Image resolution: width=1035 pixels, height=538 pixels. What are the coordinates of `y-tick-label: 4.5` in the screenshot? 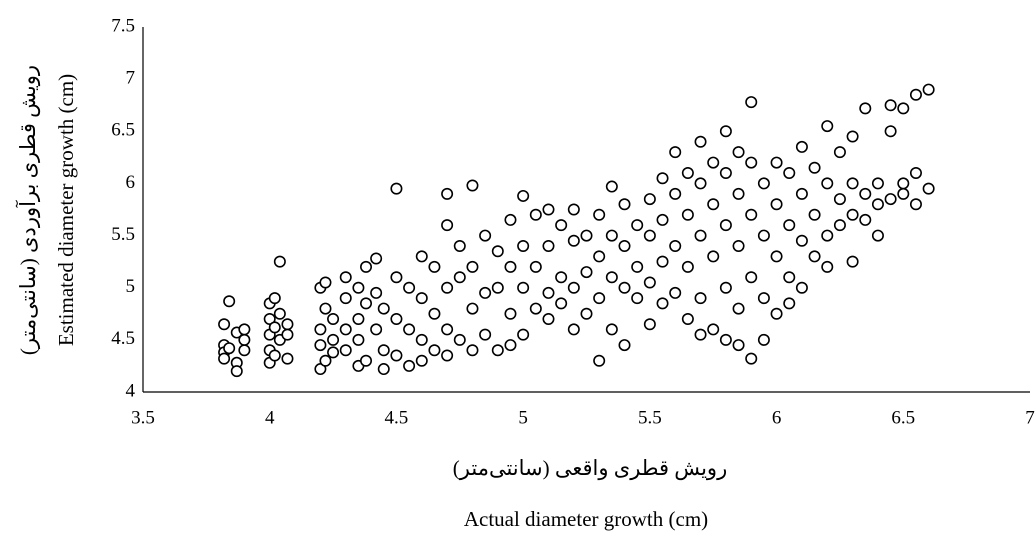 It's located at (123, 338).